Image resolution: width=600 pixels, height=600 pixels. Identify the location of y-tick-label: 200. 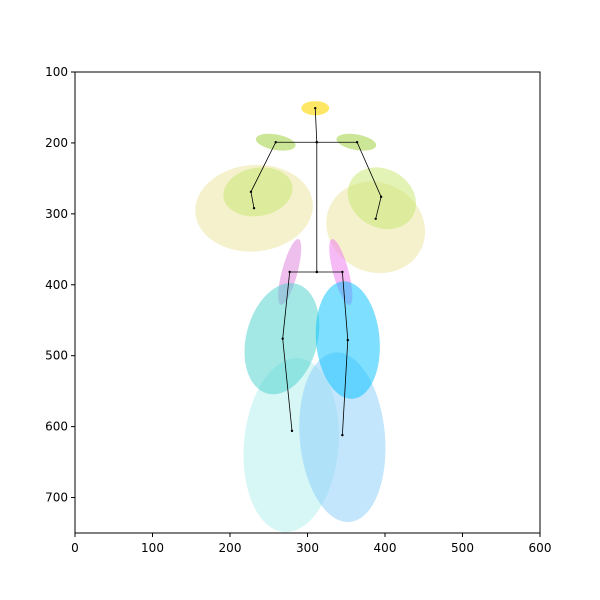
(56, 143).